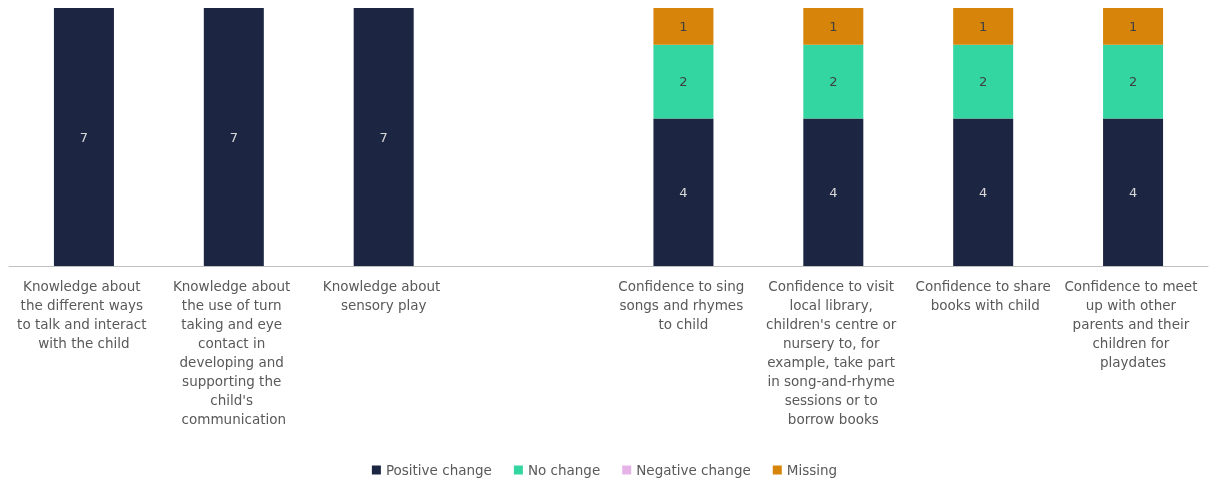  What do you see at coordinates (1133, 323) in the screenshot?
I see `x-tick-label: Confidence to meet up with other parents and their children for playdates` at bounding box center [1133, 323].